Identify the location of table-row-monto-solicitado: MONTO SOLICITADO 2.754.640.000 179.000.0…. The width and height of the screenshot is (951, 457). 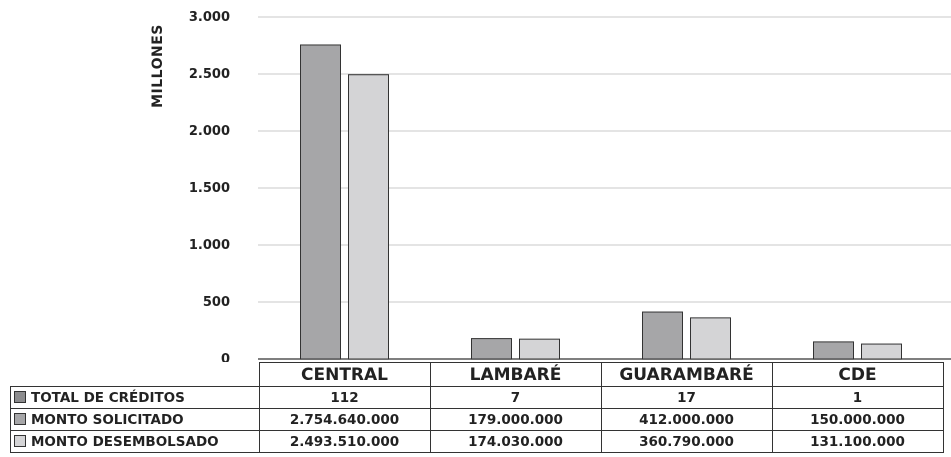
(477, 419).